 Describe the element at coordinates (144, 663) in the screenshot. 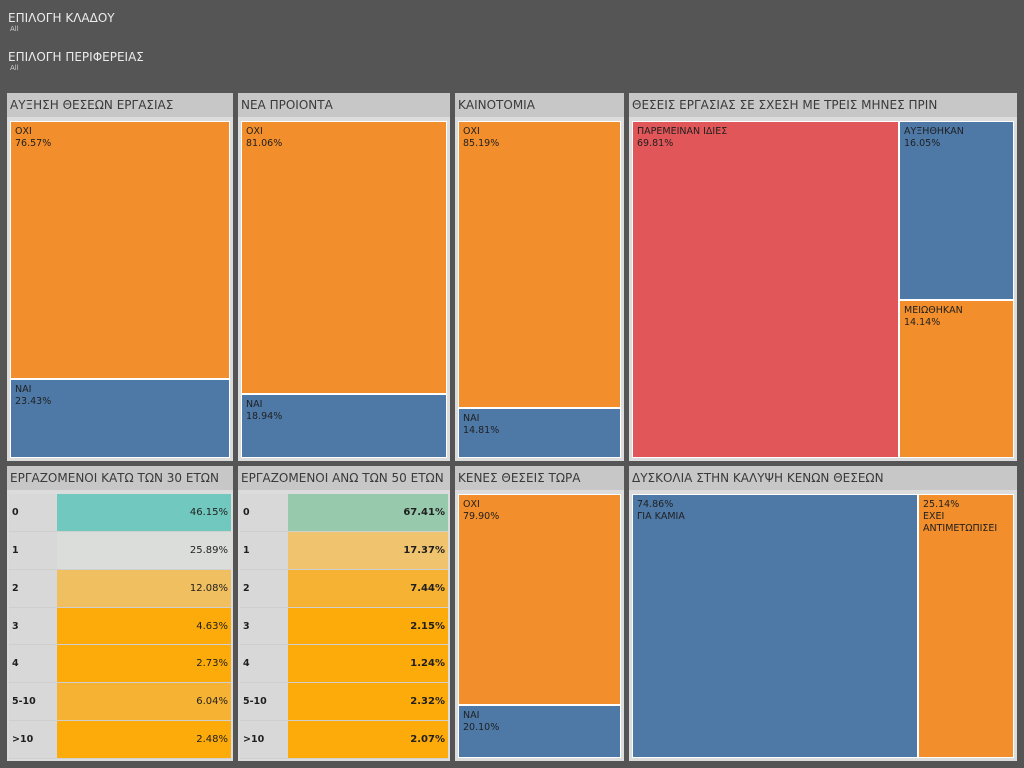

I see `row-value: 2.73%` at that location.